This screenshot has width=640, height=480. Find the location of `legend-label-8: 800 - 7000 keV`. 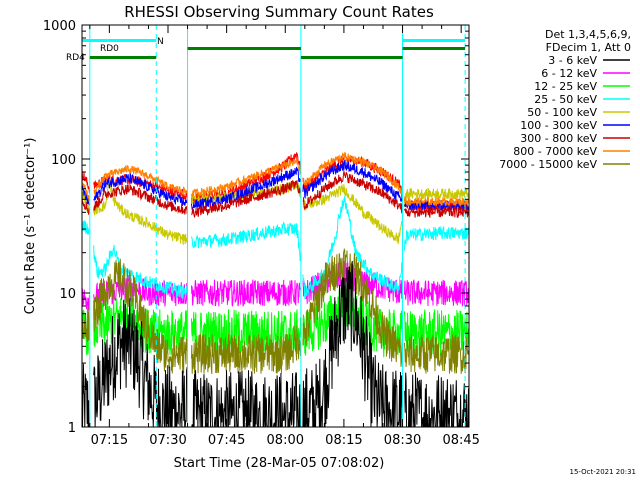

legend-label-8: 800 - 7000 keV is located at coordinates (555, 151).